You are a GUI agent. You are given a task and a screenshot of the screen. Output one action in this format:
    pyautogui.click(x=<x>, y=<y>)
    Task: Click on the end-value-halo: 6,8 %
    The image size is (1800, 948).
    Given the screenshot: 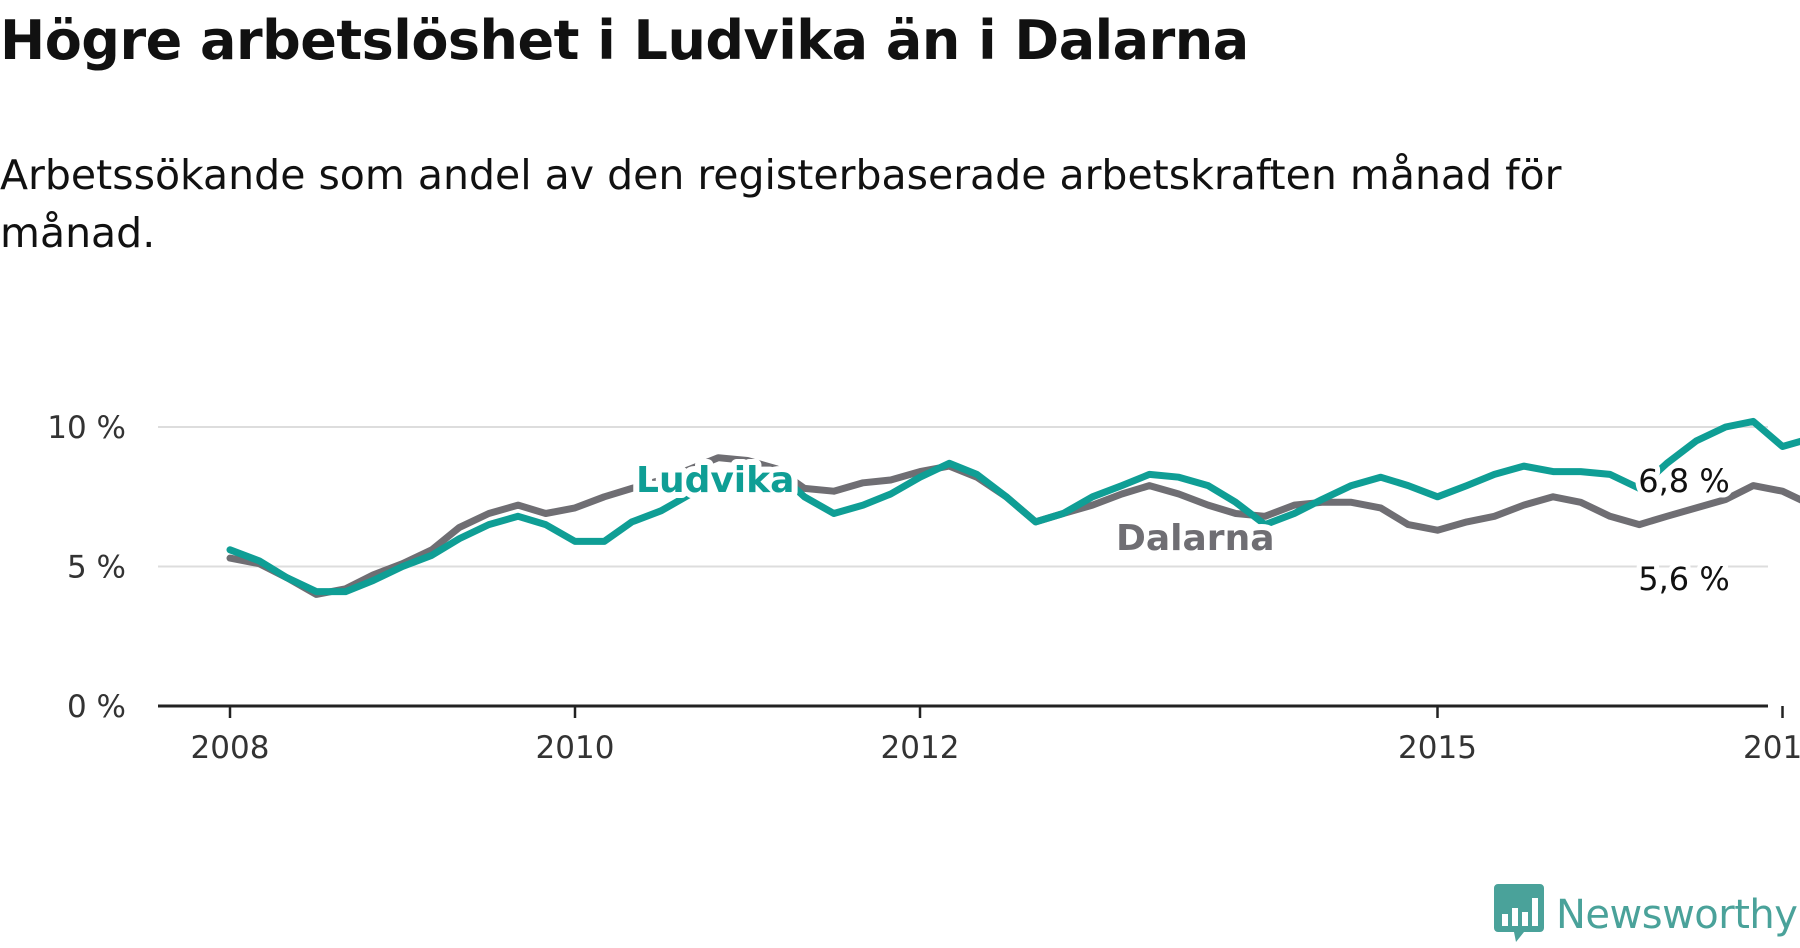 What is the action you would take?
    pyautogui.click(x=1683, y=481)
    